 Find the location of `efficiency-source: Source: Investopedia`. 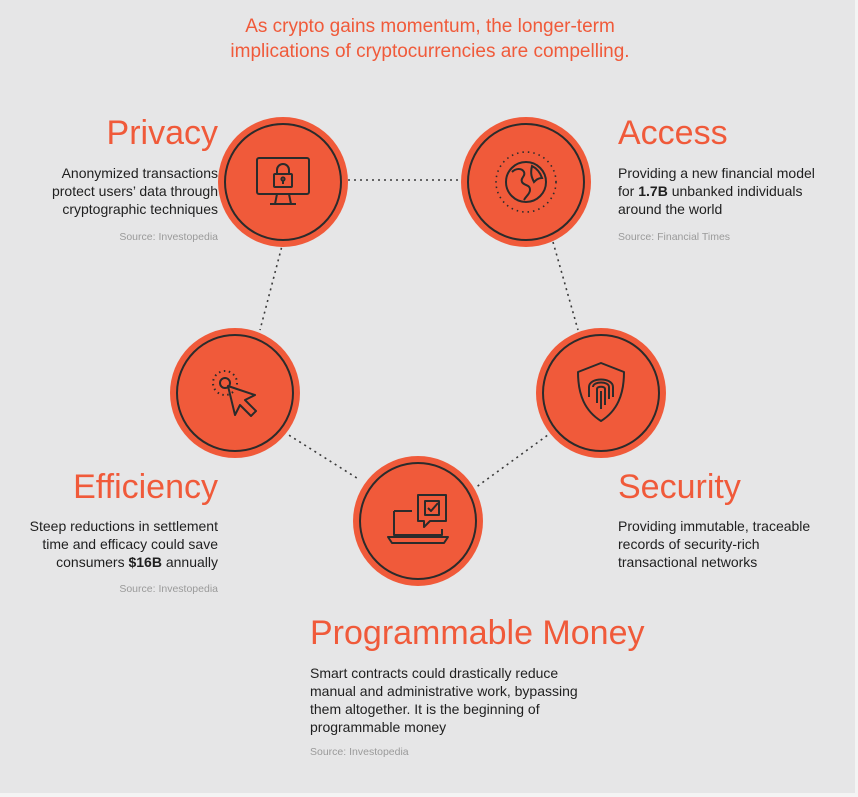

efficiency-source: Source: Investopedia is located at coordinates (168, 589).